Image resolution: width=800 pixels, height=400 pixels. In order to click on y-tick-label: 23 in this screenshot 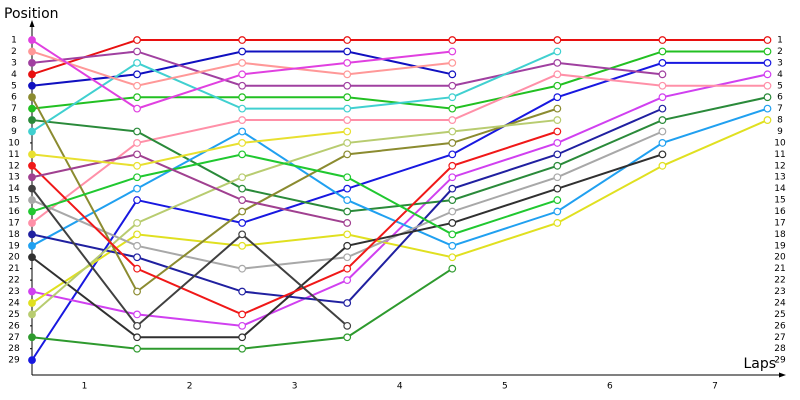, I will do `click(13, 292)`.